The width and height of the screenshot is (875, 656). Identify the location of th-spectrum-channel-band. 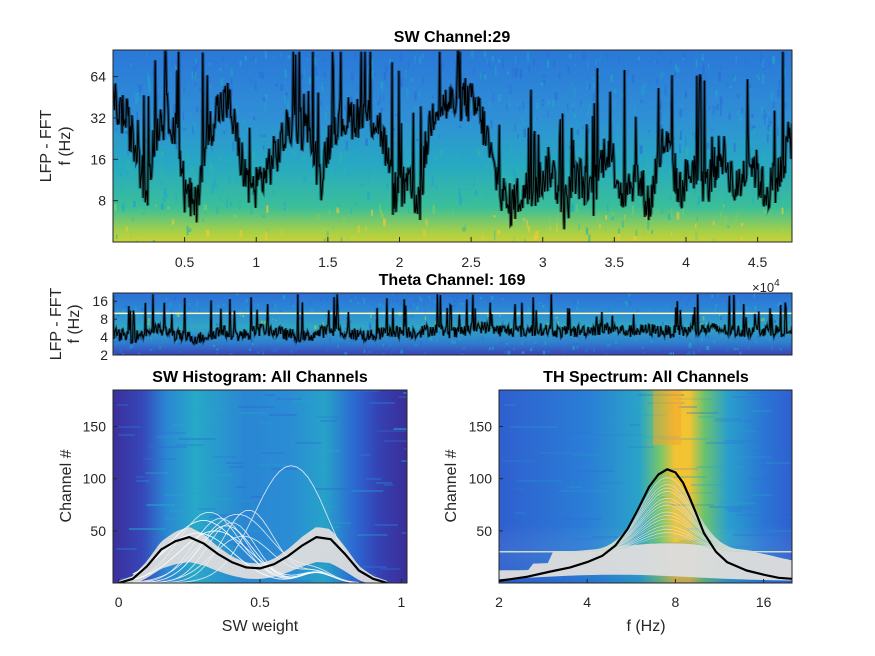
(645, 562).